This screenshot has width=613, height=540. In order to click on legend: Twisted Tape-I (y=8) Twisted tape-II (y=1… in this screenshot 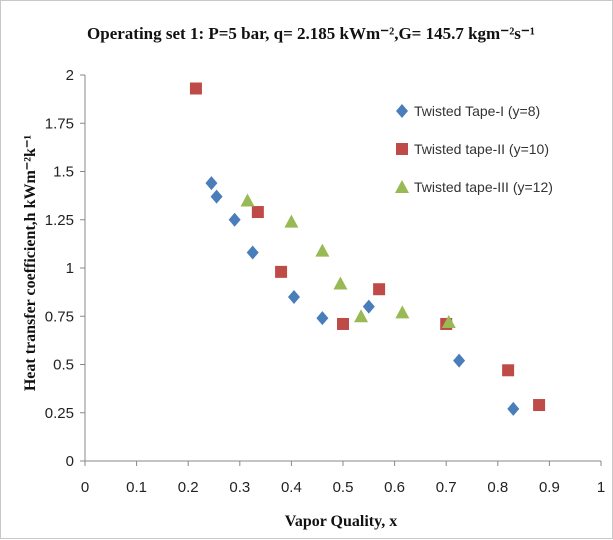, I will do `click(474, 149)`.